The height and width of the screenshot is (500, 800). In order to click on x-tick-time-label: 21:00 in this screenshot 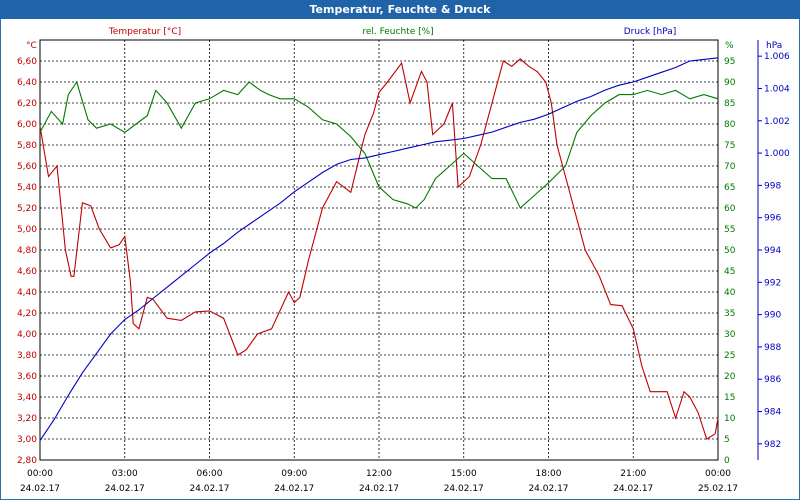, I will do `click(633, 474)`.